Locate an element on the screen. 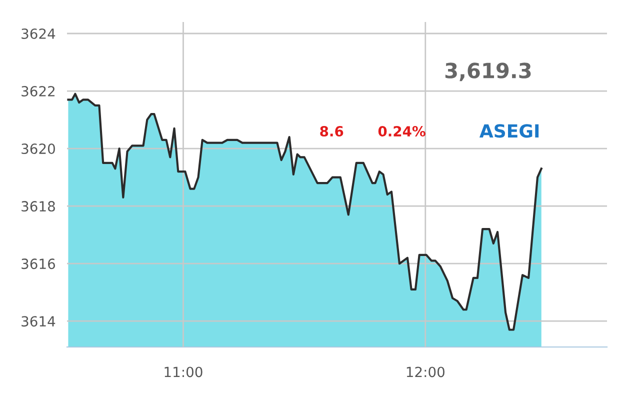 This screenshot has width=640, height=400. y-tick-label: 3614 is located at coordinates (39, 321).